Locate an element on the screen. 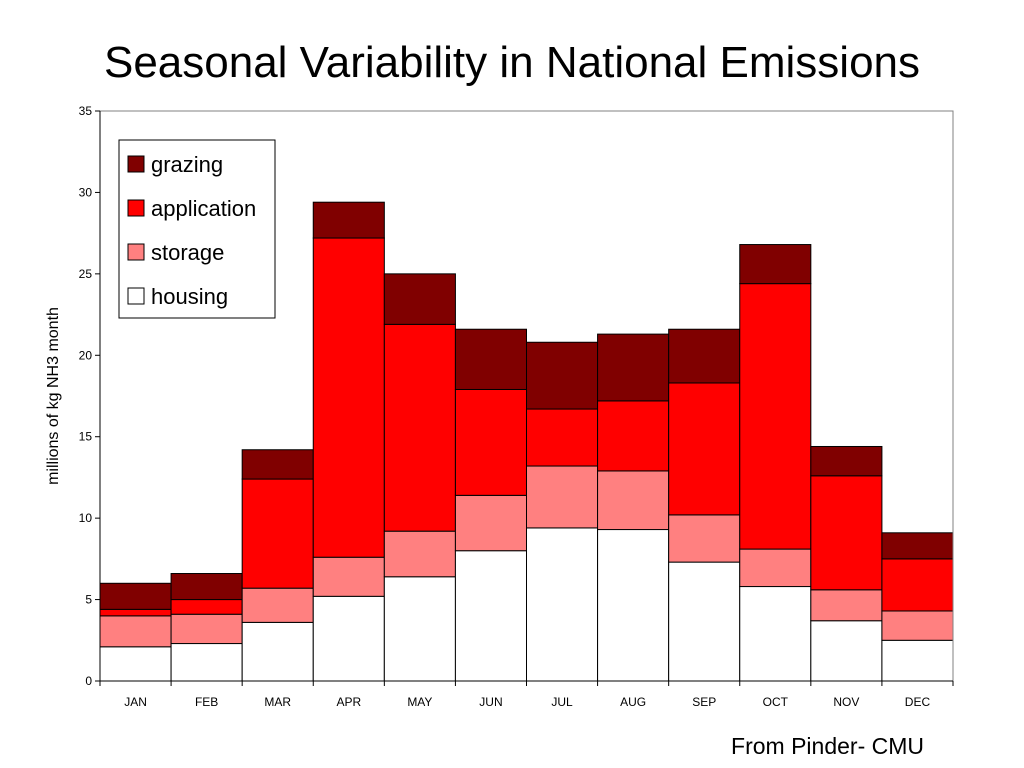 The image size is (1024, 768). bar-housing-jul is located at coordinates (562, 604).